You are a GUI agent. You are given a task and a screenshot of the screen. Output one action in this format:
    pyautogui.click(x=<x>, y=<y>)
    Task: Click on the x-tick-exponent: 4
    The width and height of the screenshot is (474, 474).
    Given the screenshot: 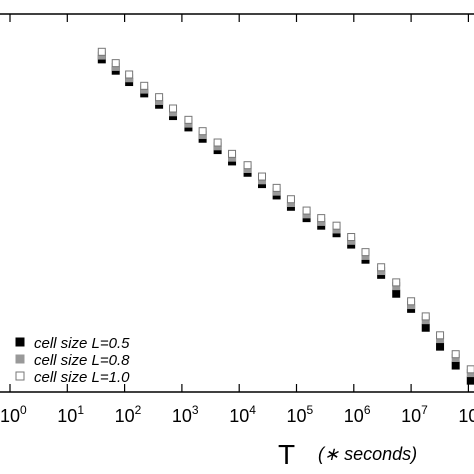 What is the action you would take?
    pyautogui.click(x=252, y=410)
    